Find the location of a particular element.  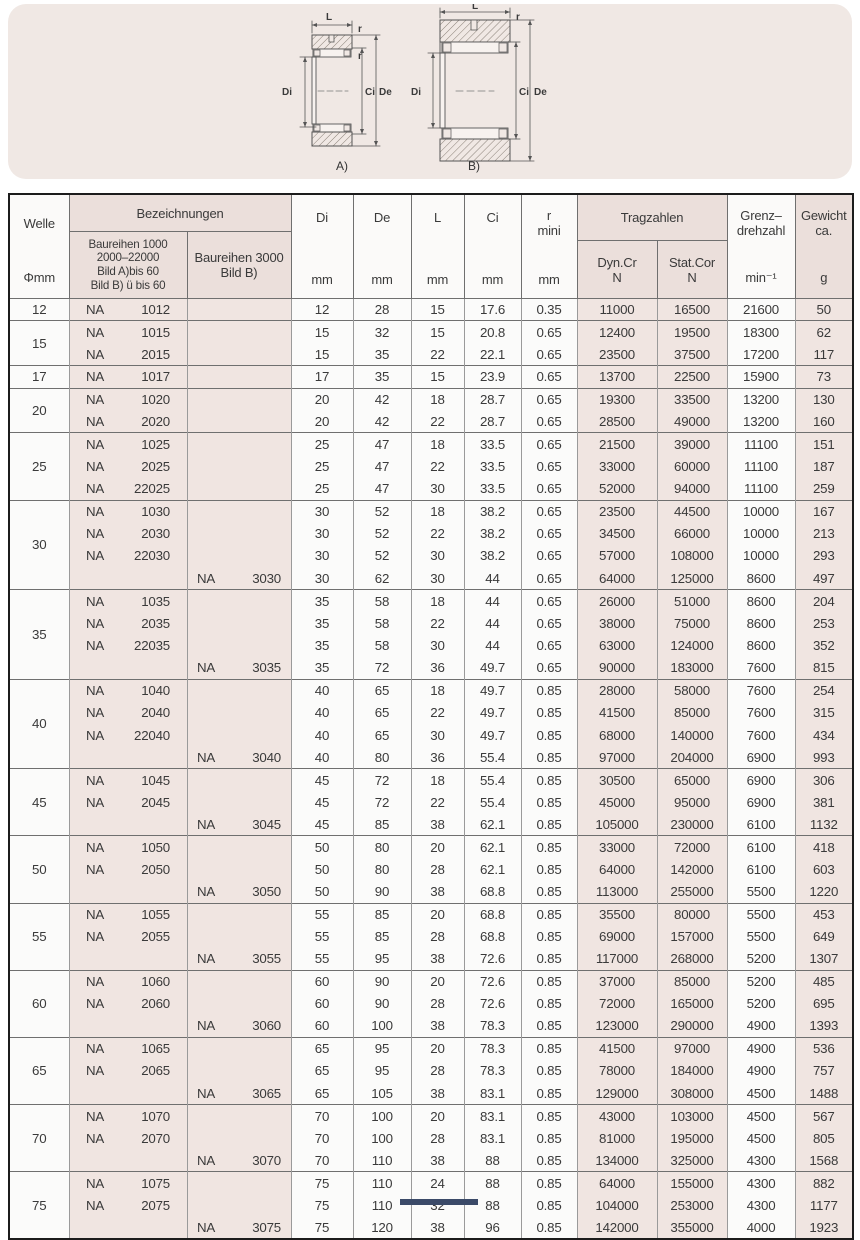

value-cell-stat-cor: 95000 is located at coordinates (691, 802).